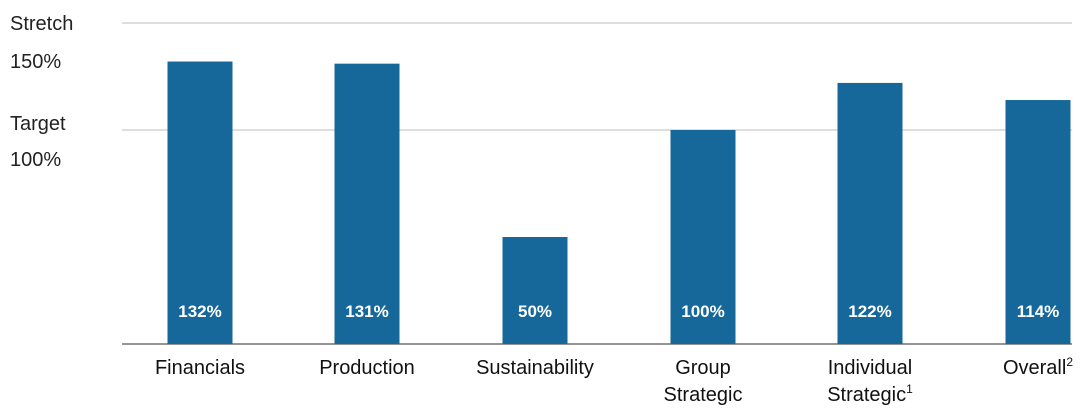  Describe the element at coordinates (35, 62) in the screenshot. I see `stretch-value-label: 150%` at that location.